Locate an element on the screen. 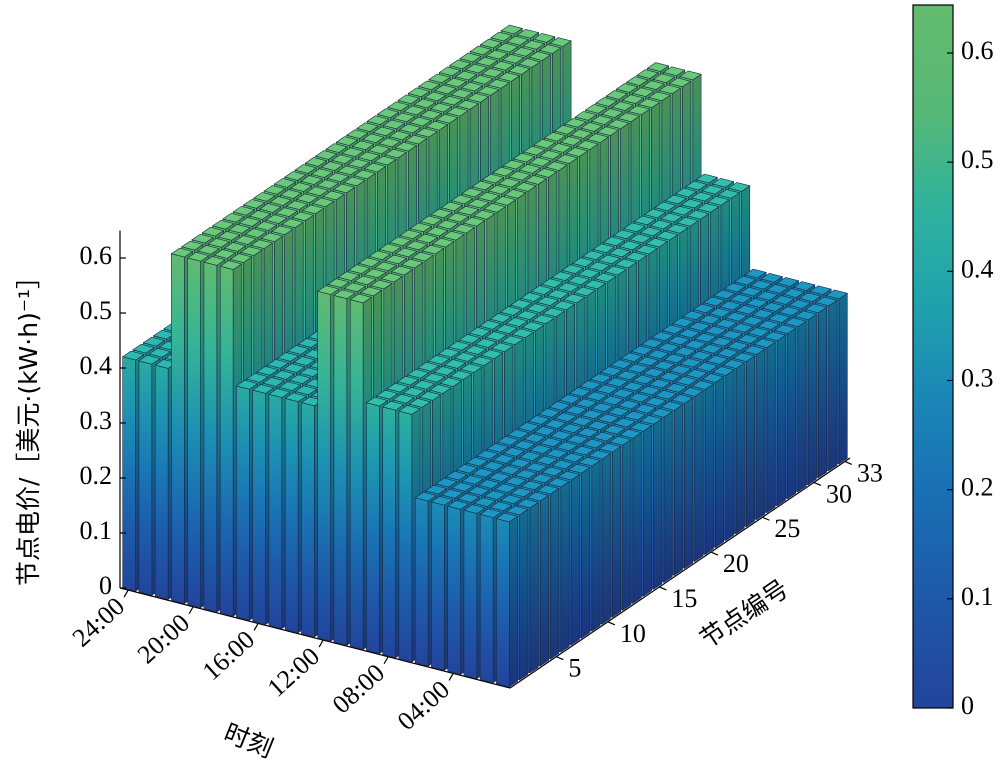 This screenshot has width=1000, height=772. y-tick is located at coordinates (766, 518).